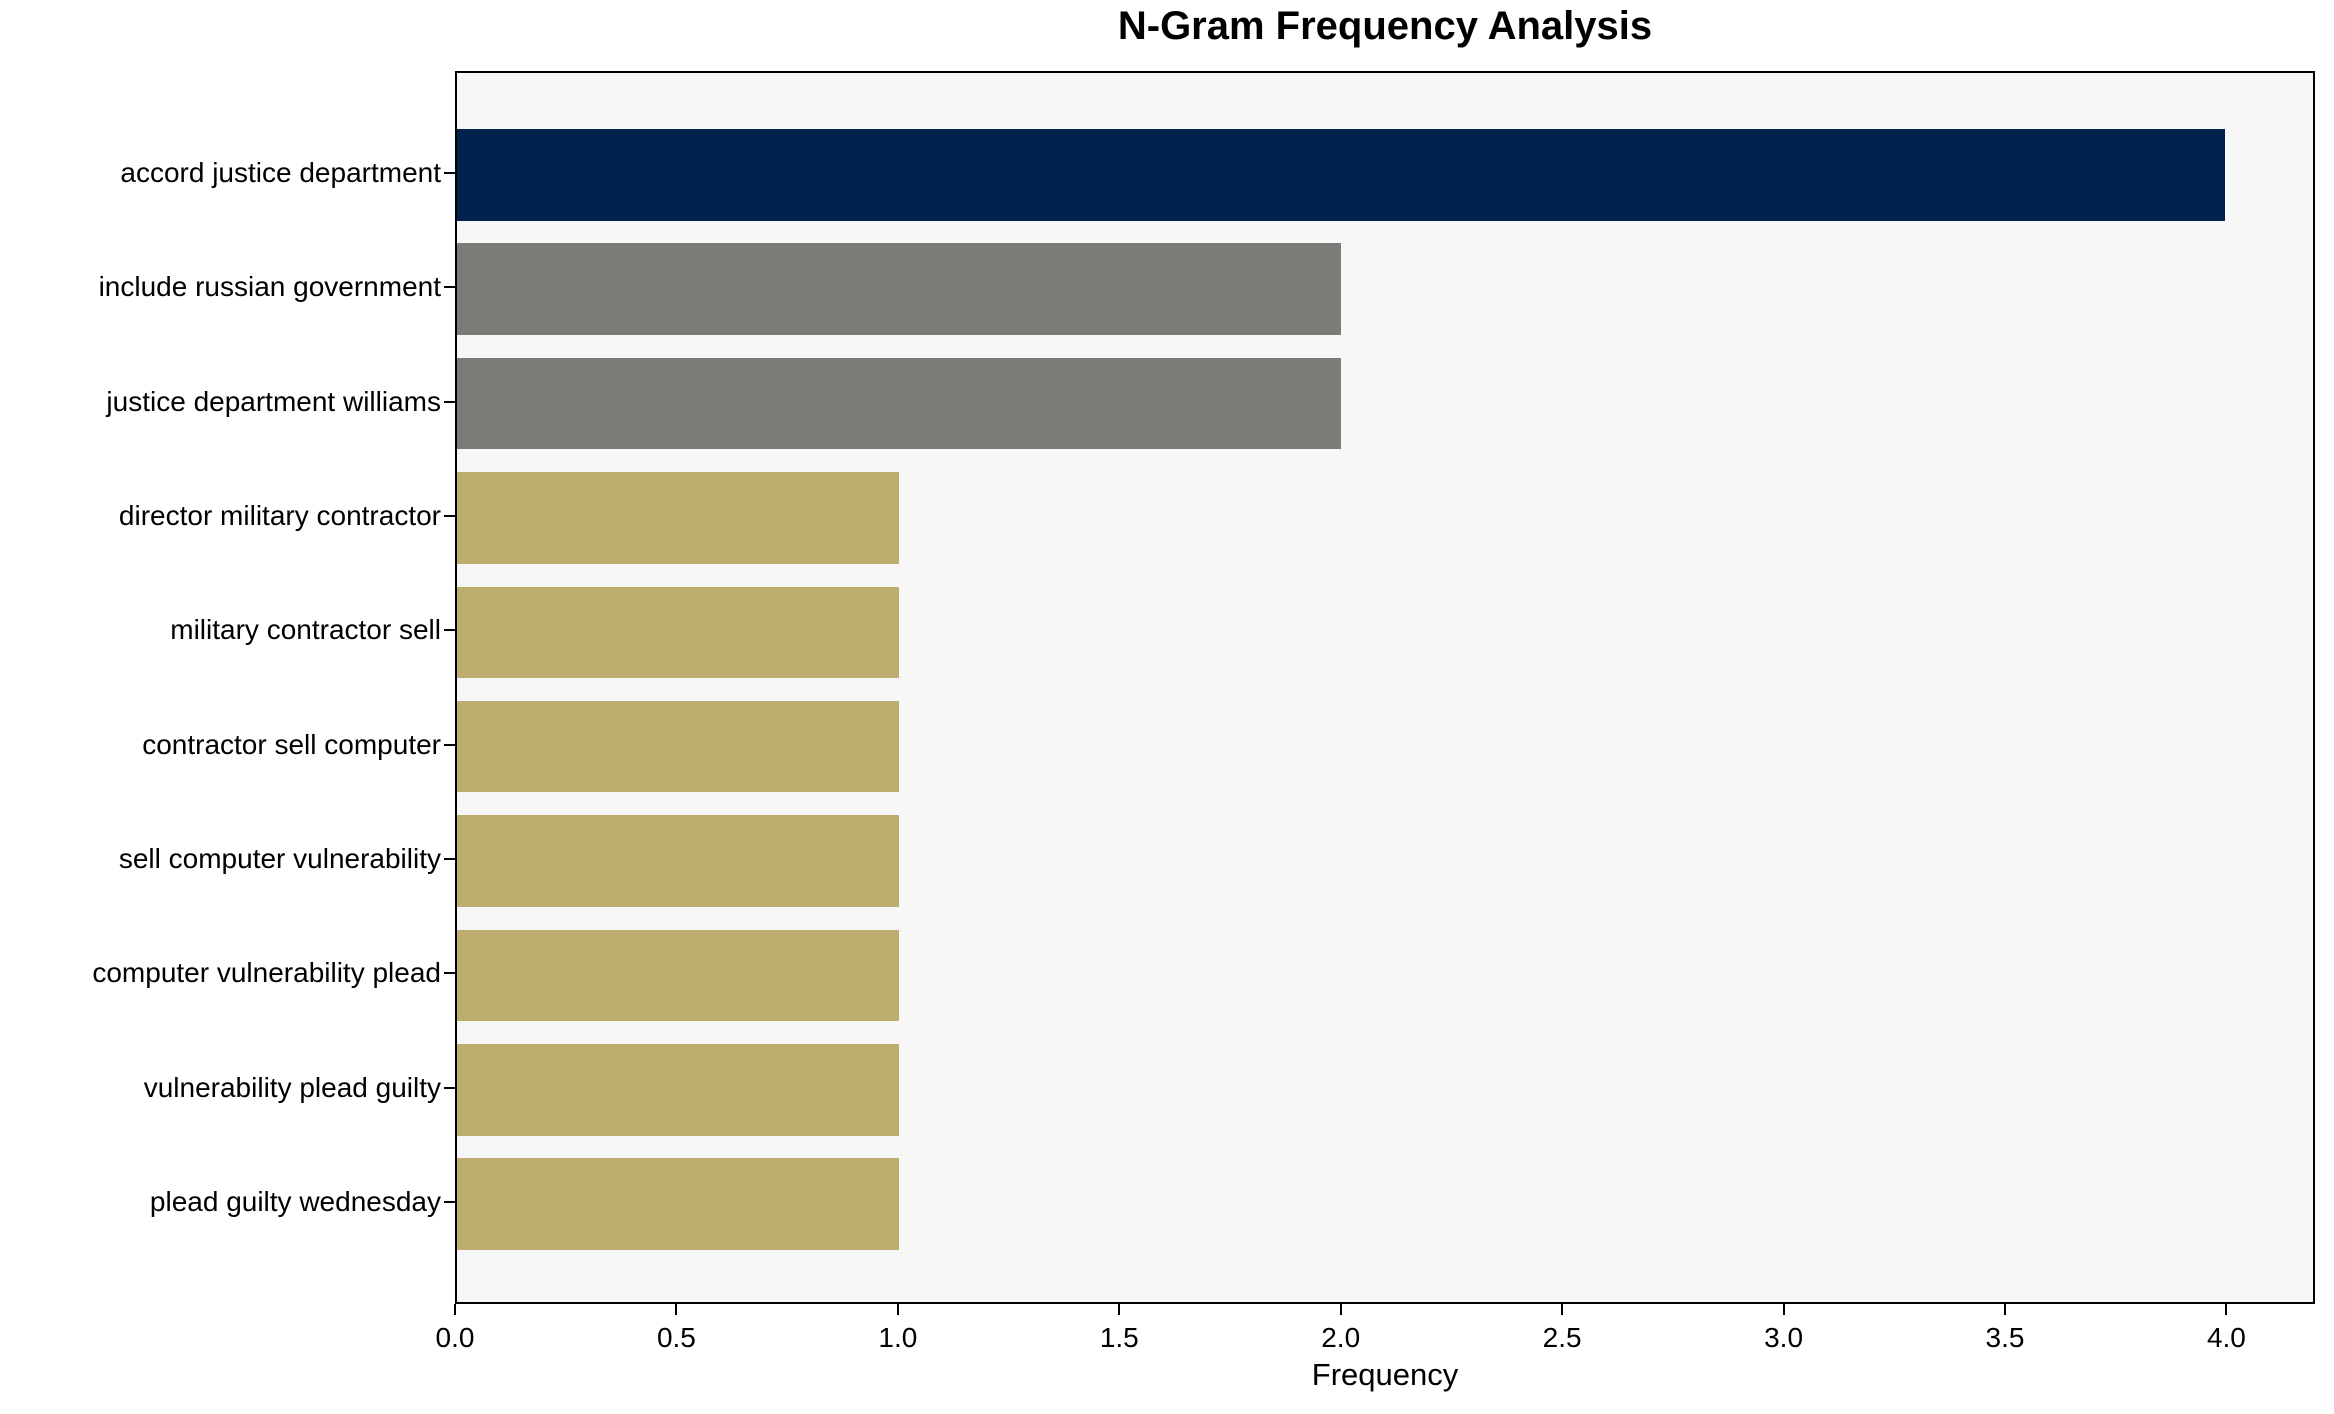 Image resolution: width=2334 pixels, height=1414 pixels. Describe the element at coordinates (1341, 1337) in the screenshot. I see `x-tick-label: 2.0` at that location.